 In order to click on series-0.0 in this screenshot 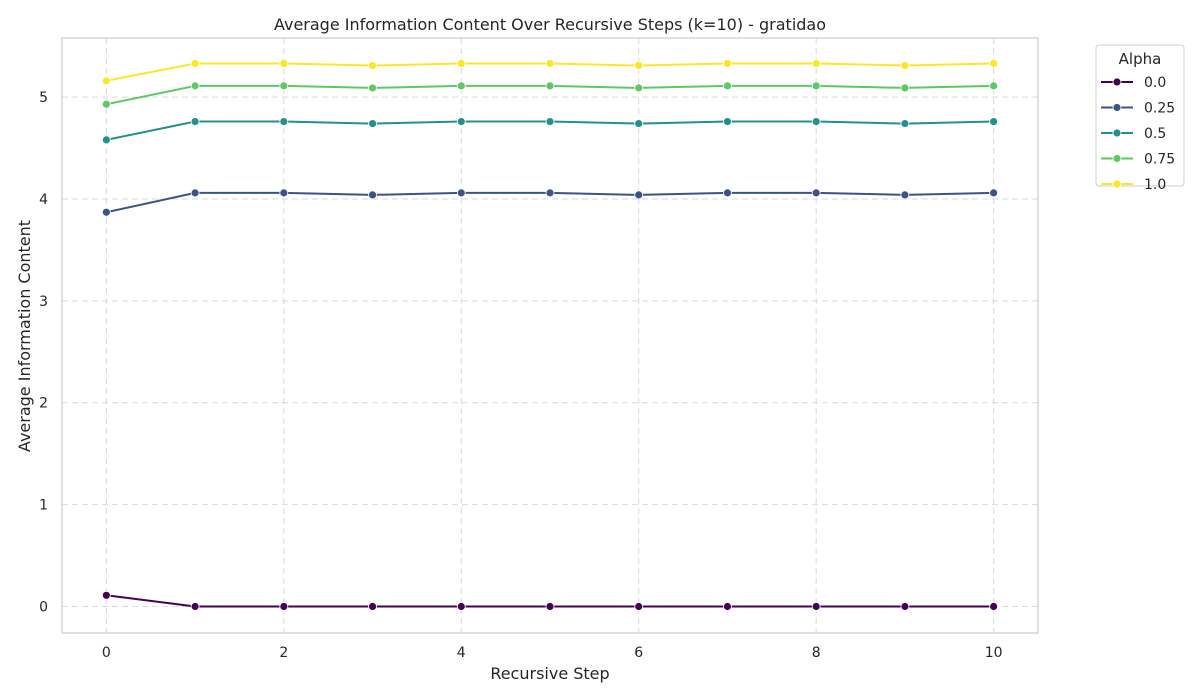, I will do `click(550, 600)`.